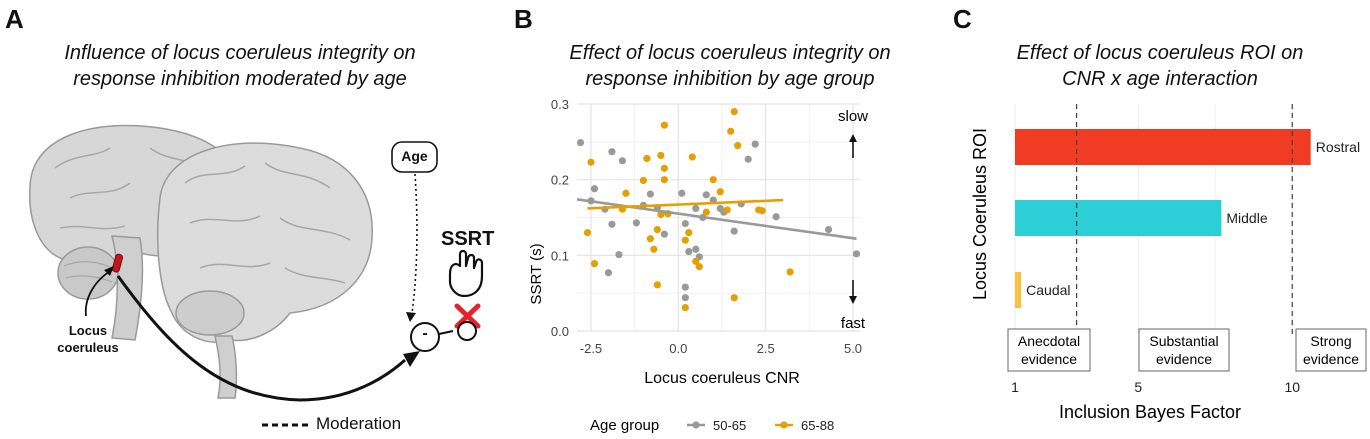 The image size is (1370, 439). I want to click on substantial-line2: evidence, so click(1184, 359).